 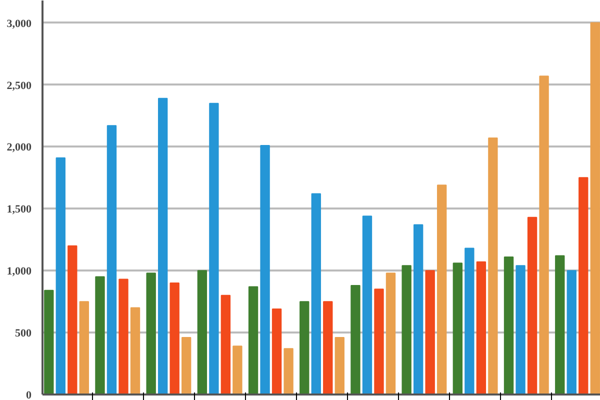 I want to click on y-tick-label: 500, so click(x=23, y=334).